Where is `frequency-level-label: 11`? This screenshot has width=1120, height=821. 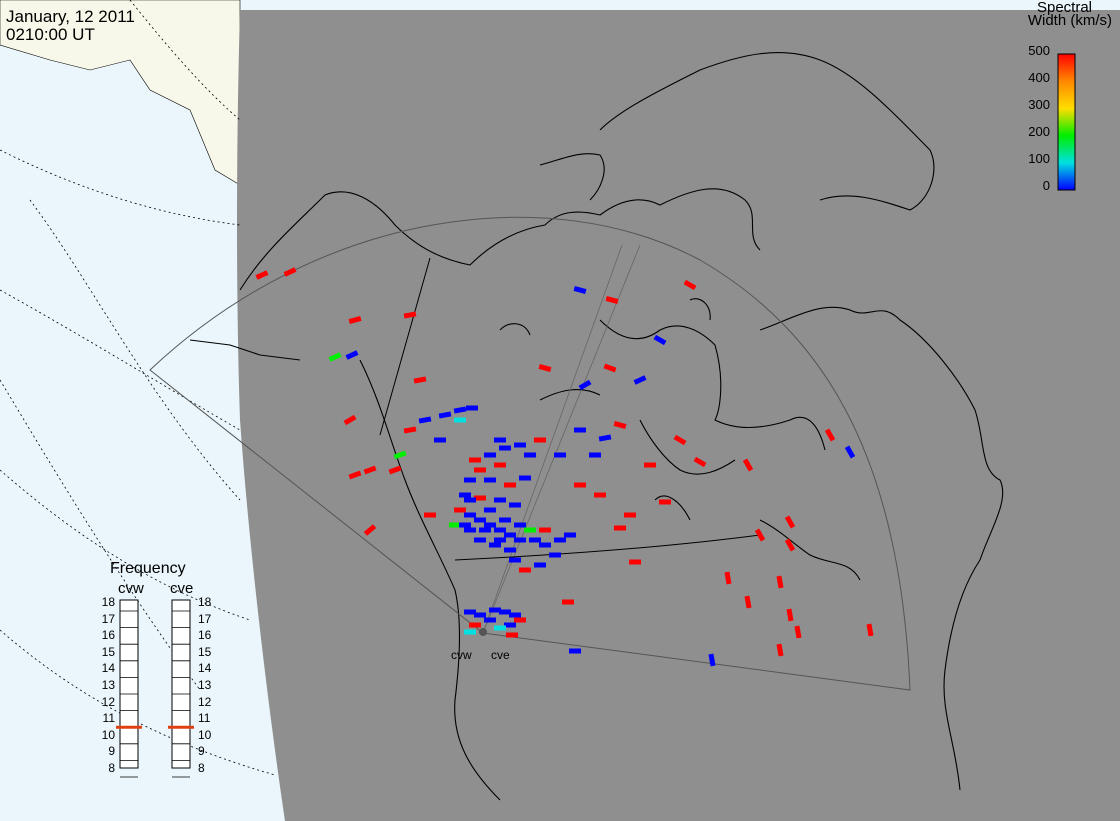
frequency-level-label: 11 is located at coordinates (204, 718).